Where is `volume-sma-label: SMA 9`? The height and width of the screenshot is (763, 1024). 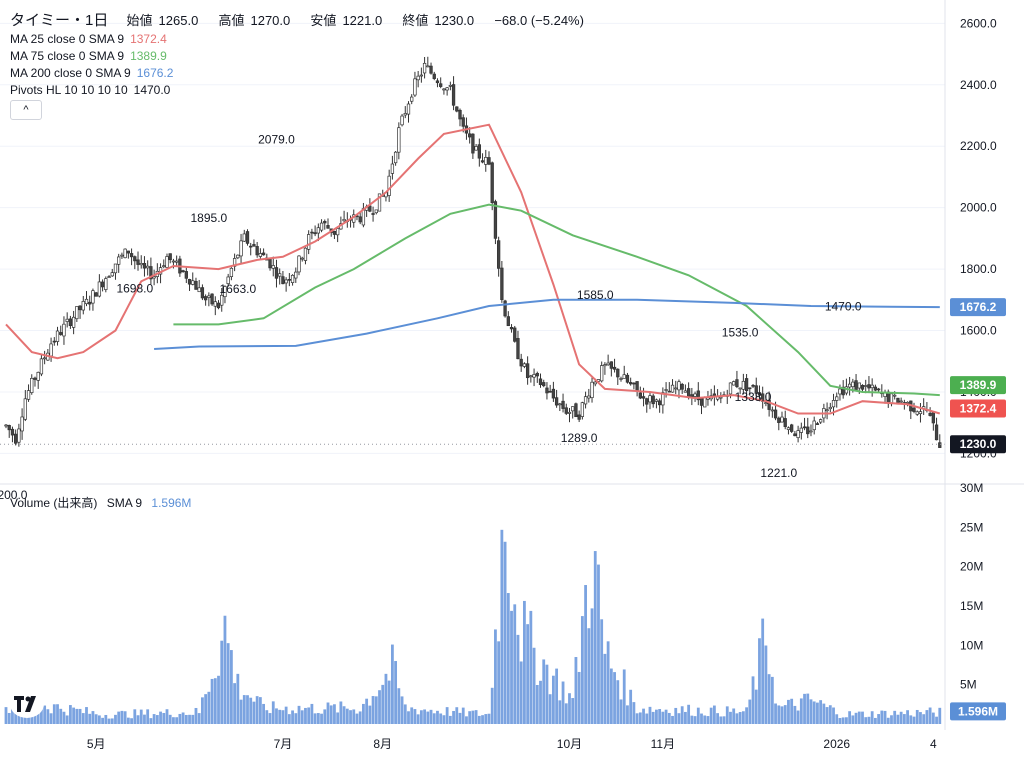 volume-sma-label: SMA 9 is located at coordinates (124, 503).